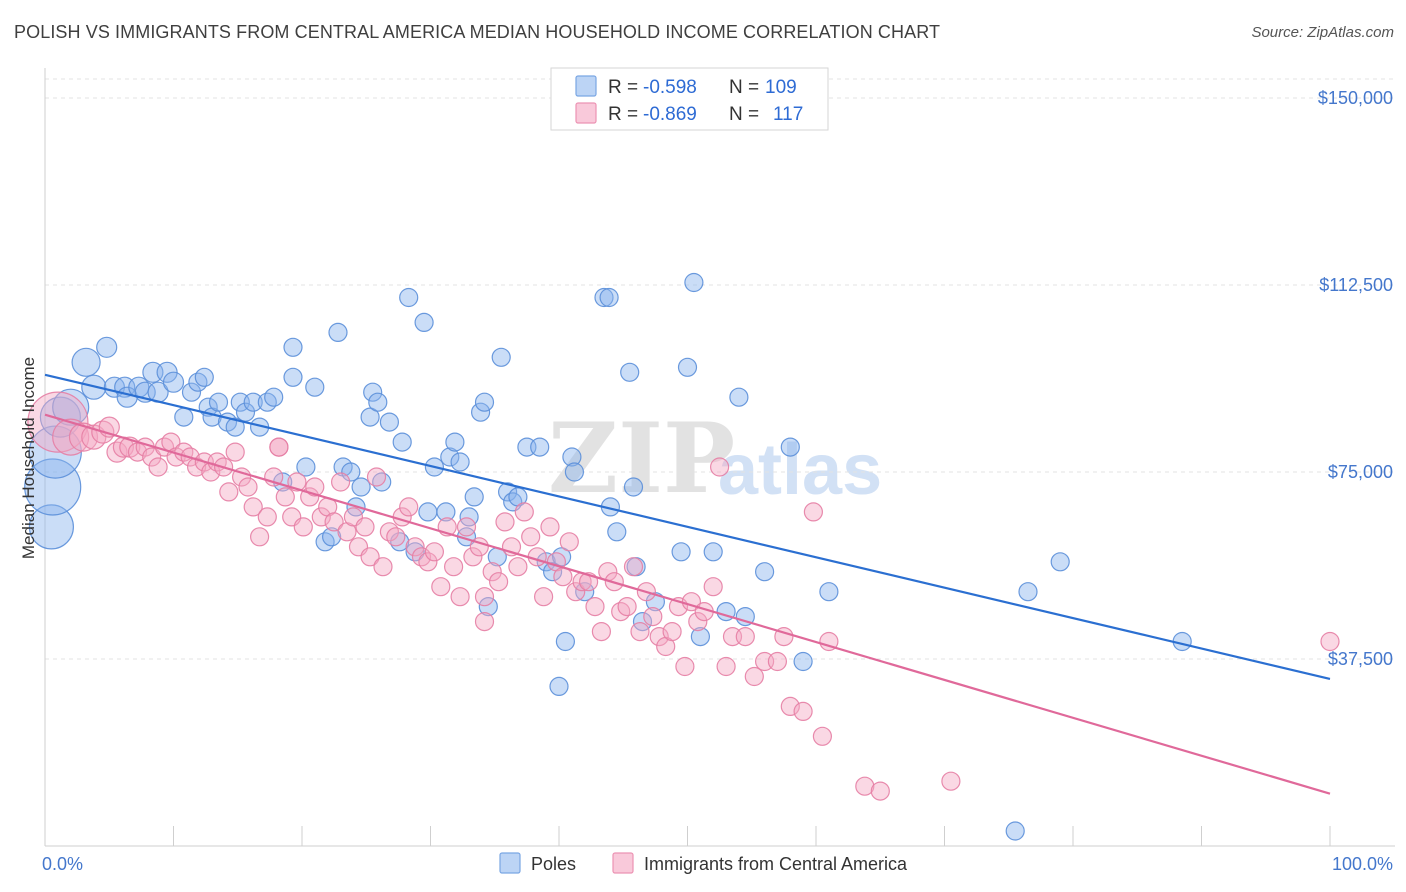 Image resolution: width=1406 pixels, height=892 pixels. Describe the element at coordinates (670, 114) in the screenshot. I see `legend-r-value-2: -0.869` at that location.